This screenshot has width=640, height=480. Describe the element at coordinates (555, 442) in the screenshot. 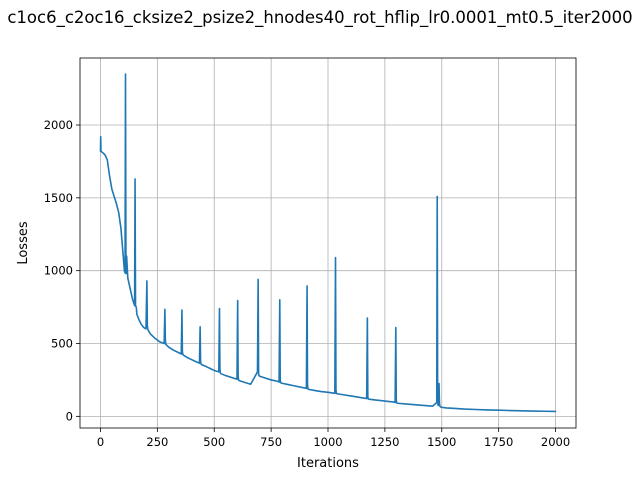

I see `x-tick-label: 2000` at that location.